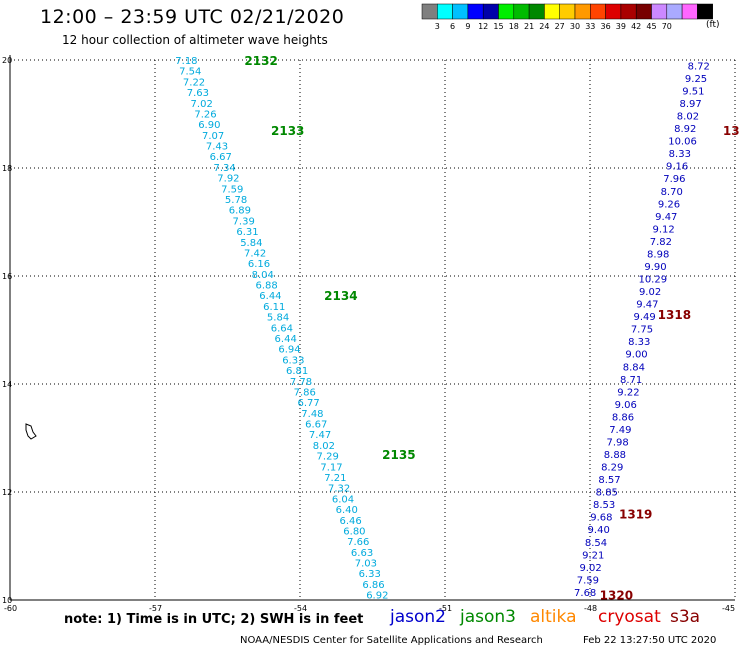 The width and height of the screenshot is (740, 650). I want to click on satellite-cryosat: cryosat, so click(629, 617).